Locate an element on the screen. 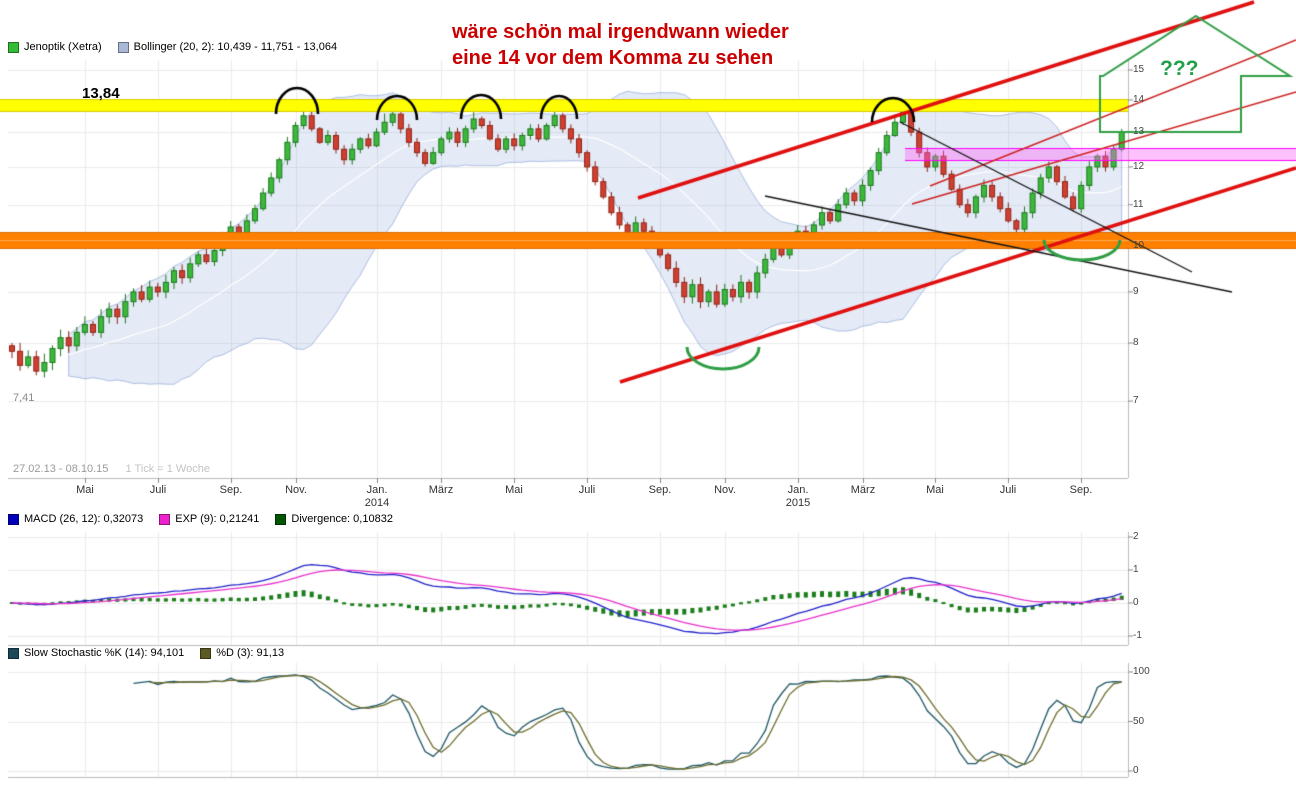 The width and height of the screenshot is (1296, 785). jenoptik-series-swatch is located at coordinates (13, 47).